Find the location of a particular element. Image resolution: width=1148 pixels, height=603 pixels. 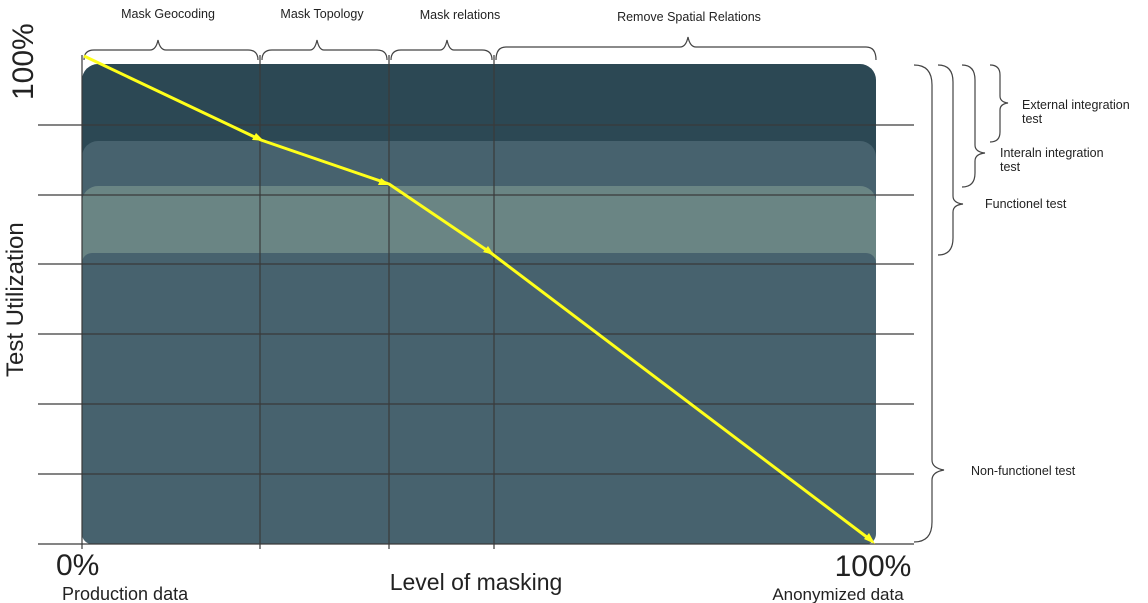

phase-label: Mask relations is located at coordinates (460, 15).